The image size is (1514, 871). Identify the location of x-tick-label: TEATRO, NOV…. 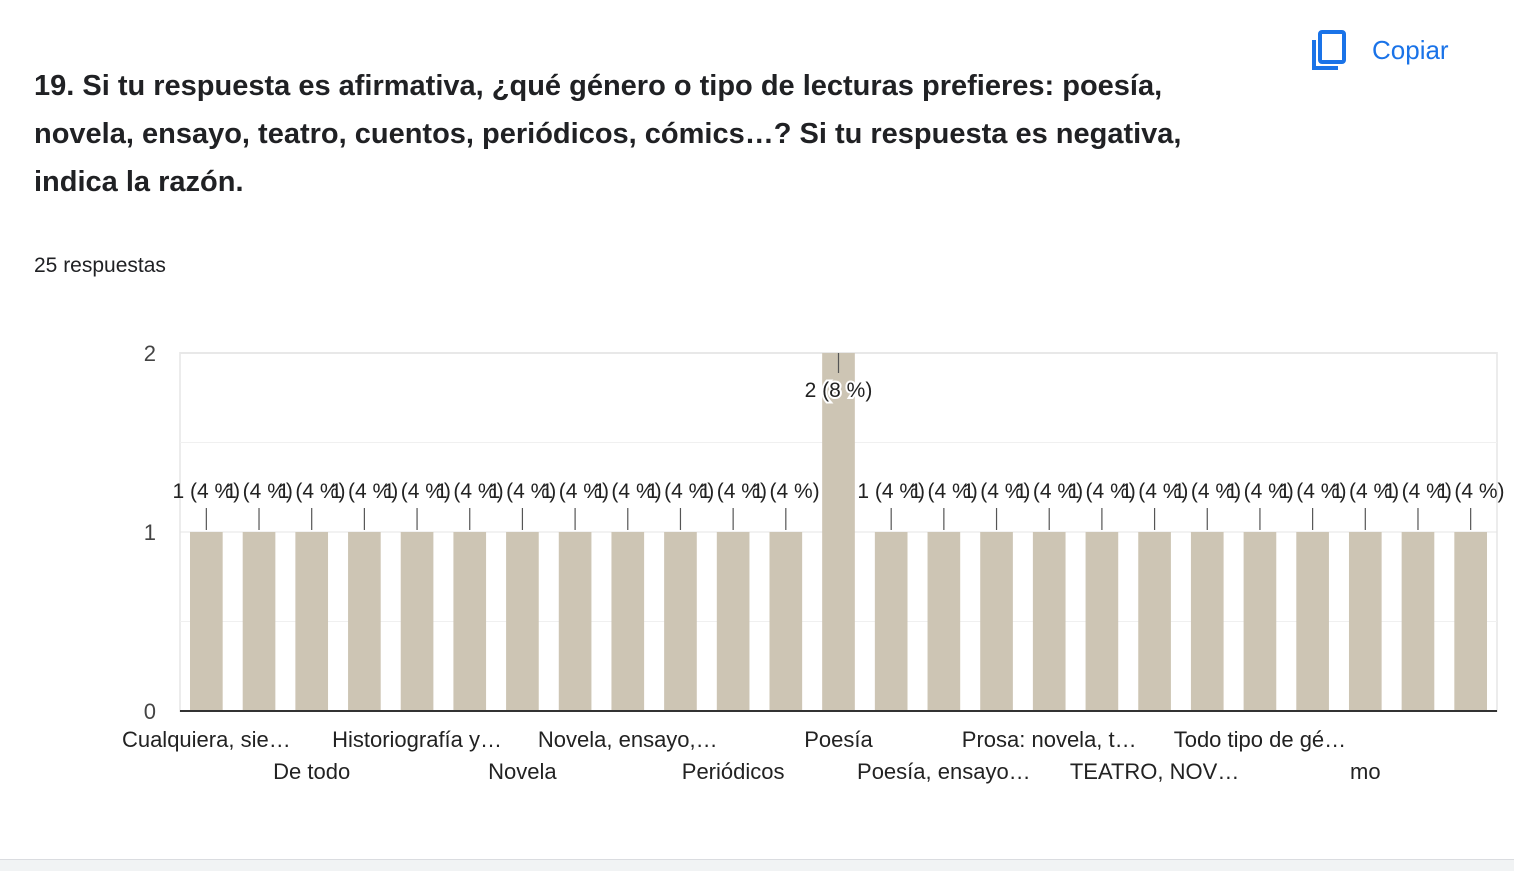
(1155, 771).